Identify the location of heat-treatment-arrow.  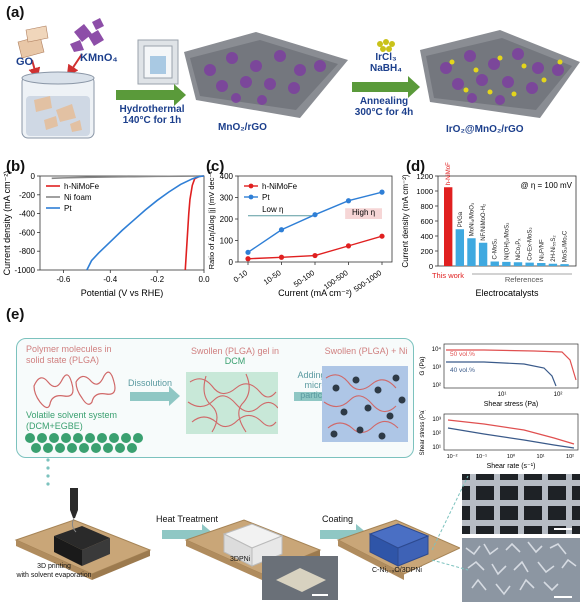
(182, 534).